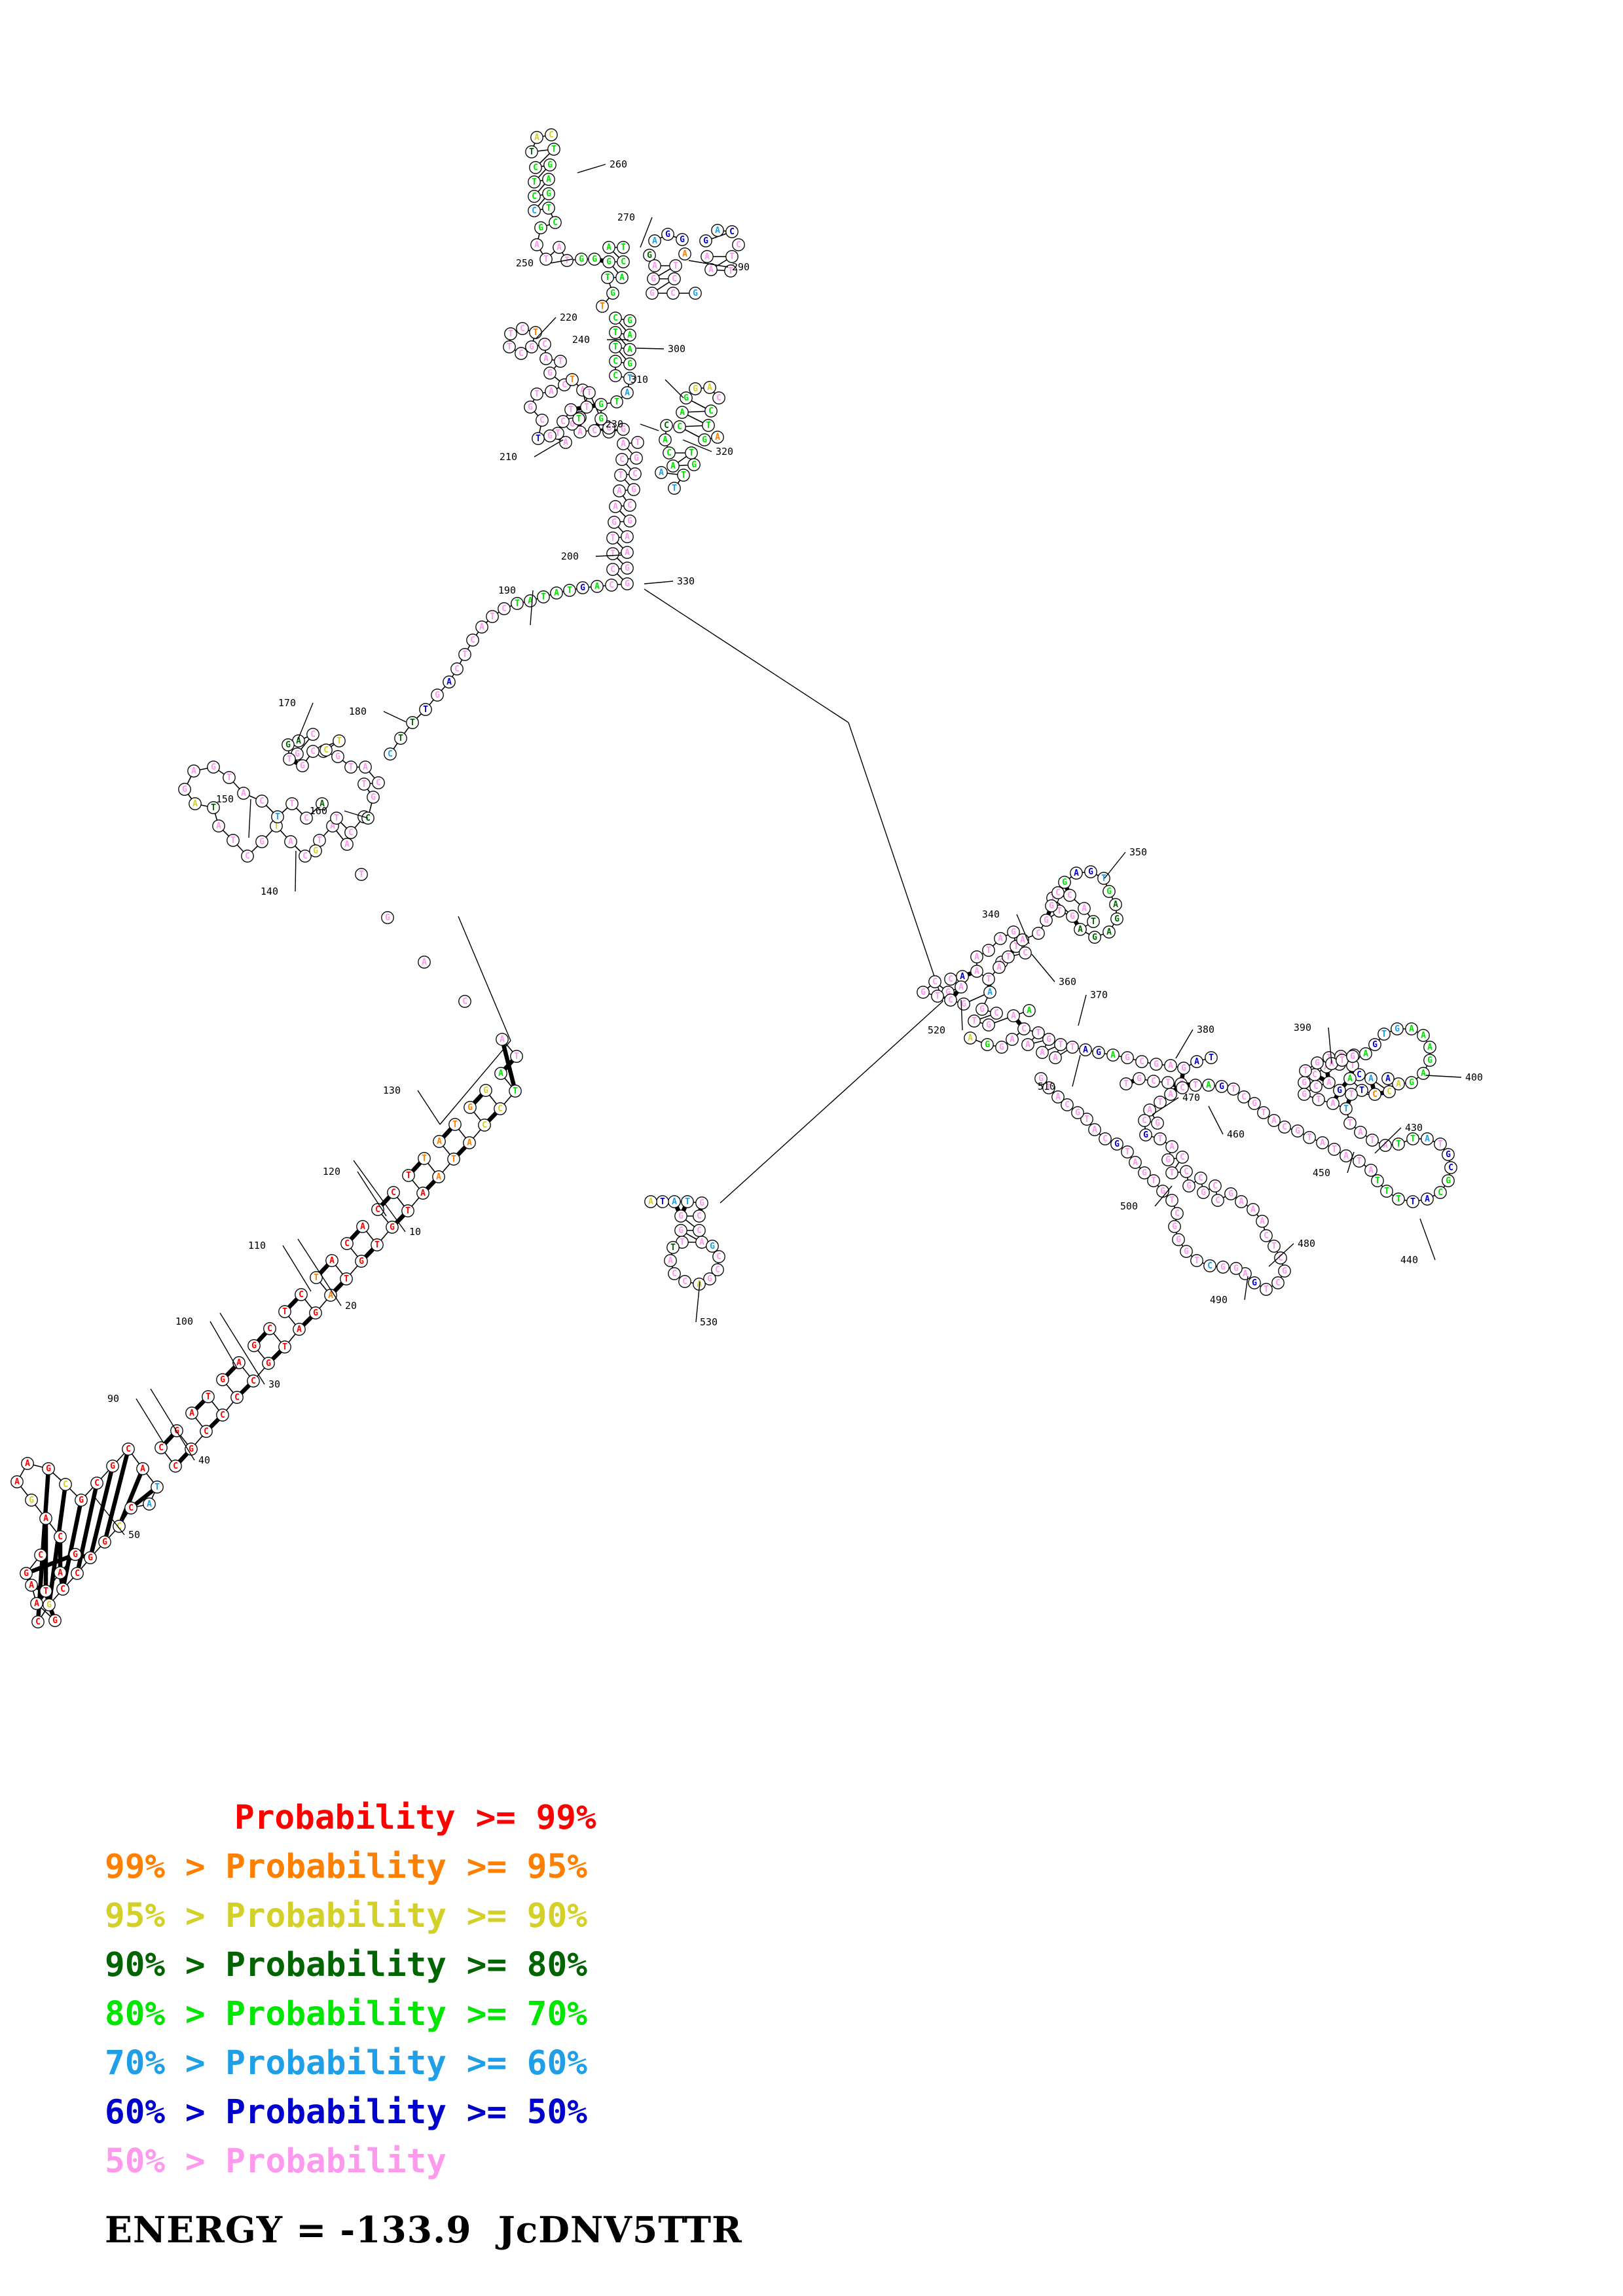  What do you see at coordinates (507, 590) in the screenshot?
I see `position-label: 190` at bounding box center [507, 590].